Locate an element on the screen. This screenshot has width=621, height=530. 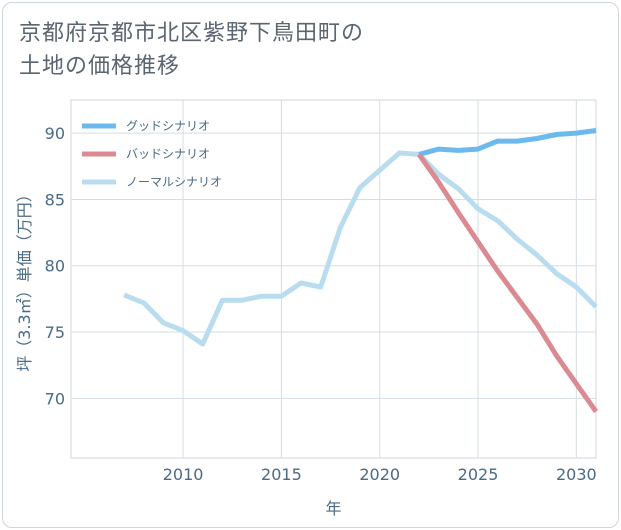
y-axis-label: 坪（3.3㎡）単価（万円） is located at coordinates (24, 278).